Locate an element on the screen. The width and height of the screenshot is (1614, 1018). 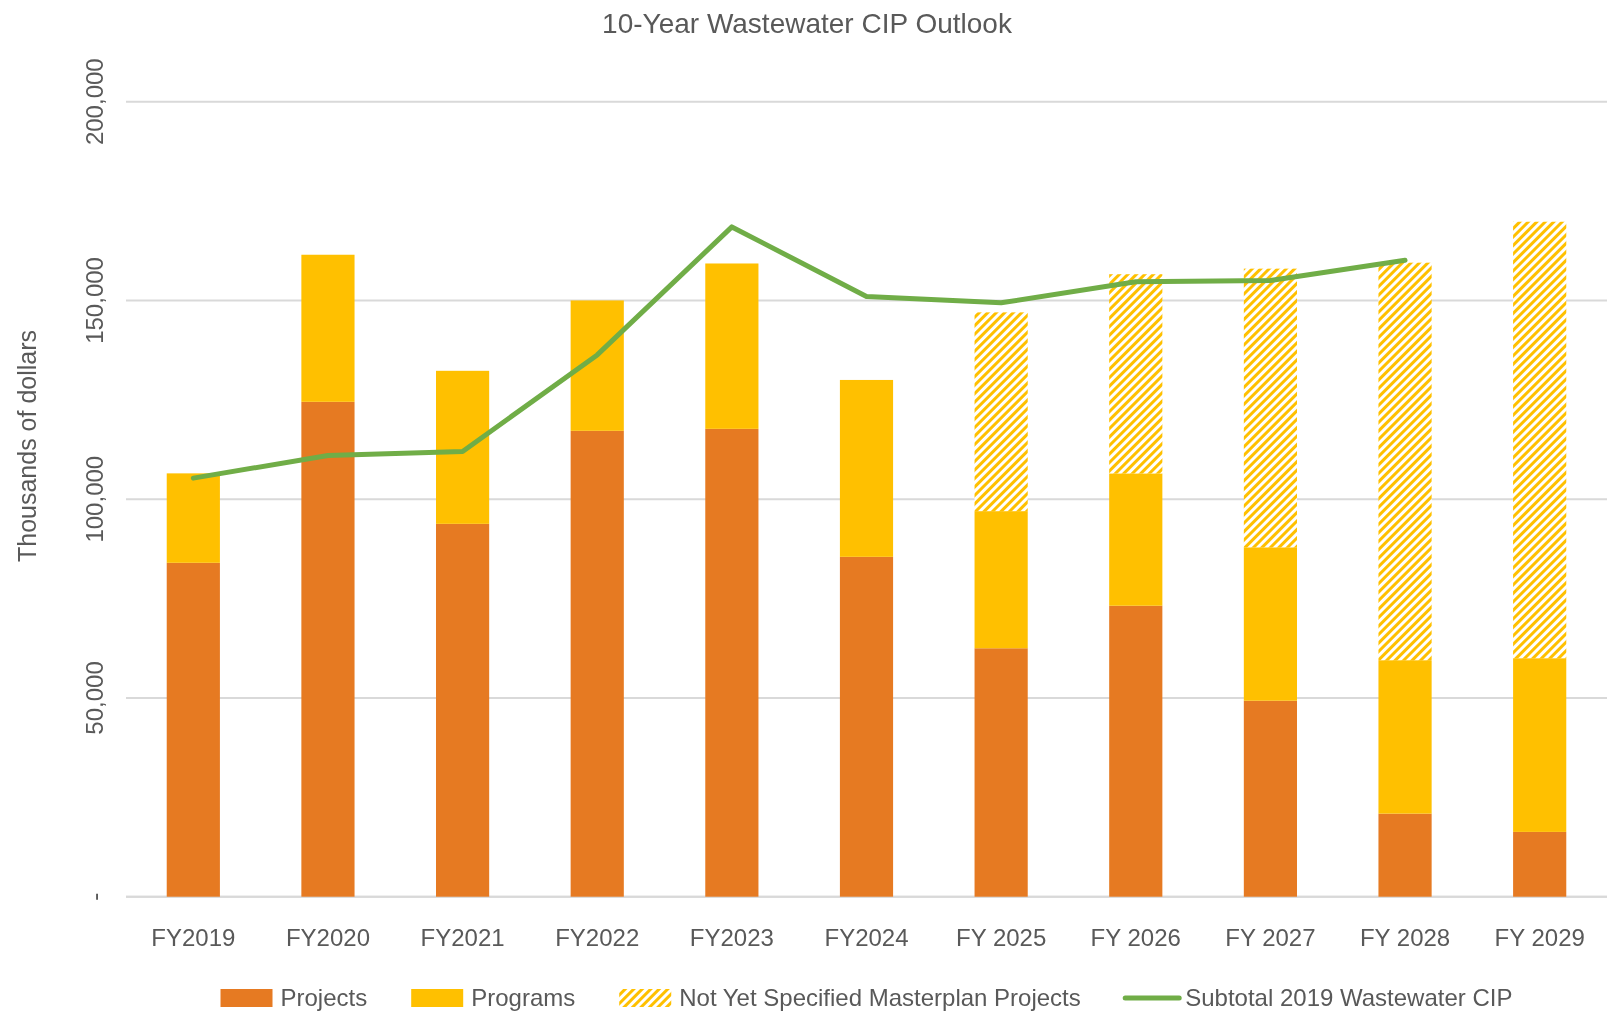
x-tick-label: FY2019 is located at coordinates (193, 938).